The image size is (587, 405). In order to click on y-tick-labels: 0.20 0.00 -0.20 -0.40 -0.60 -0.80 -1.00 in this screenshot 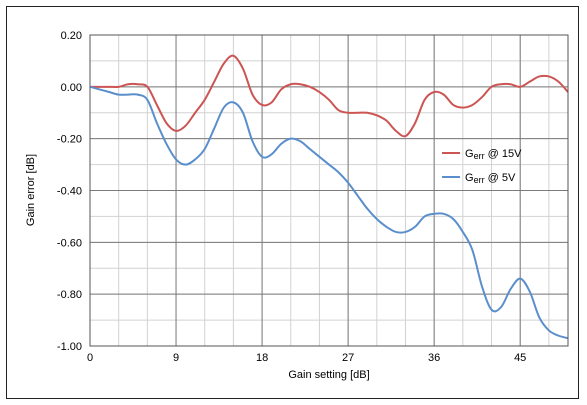, I will do `click(69, 191)`.